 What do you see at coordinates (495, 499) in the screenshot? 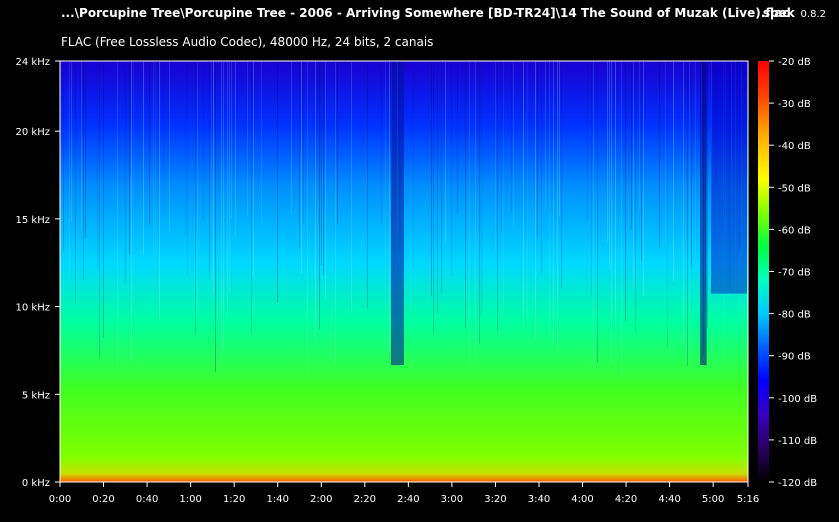
I see `x-tick-label: 3:20` at bounding box center [495, 499].